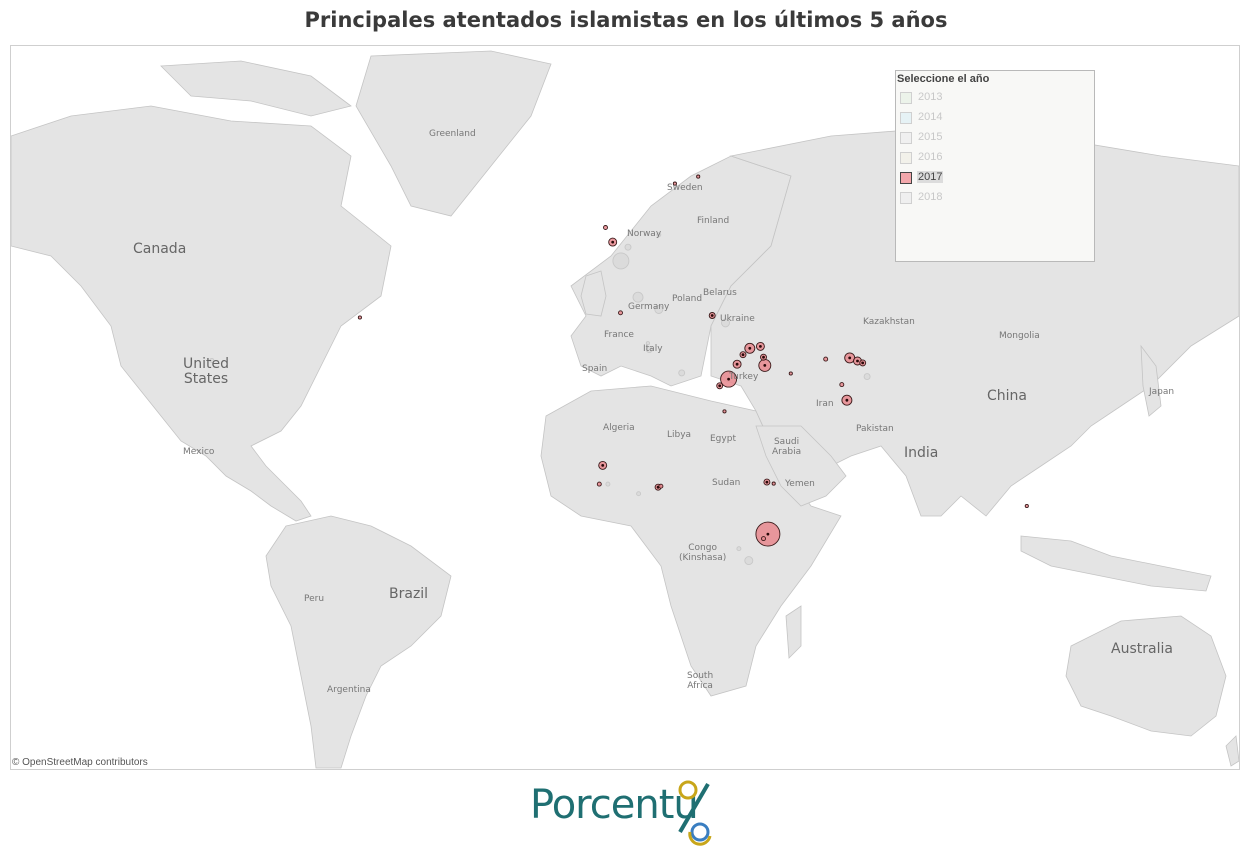  Describe the element at coordinates (1019, 336) in the screenshot. I see `label-mongolia: Mongolia` at that location.